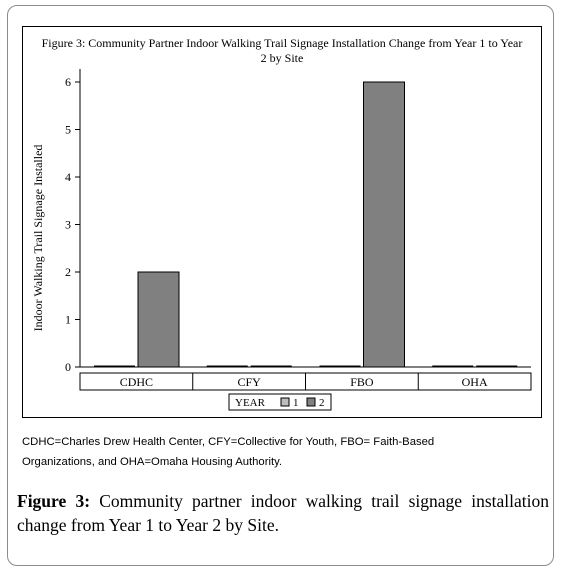  Describe the element at coordinates (68, 320) in the screenshot. I see `y-tick-label-1: 1` at that location.